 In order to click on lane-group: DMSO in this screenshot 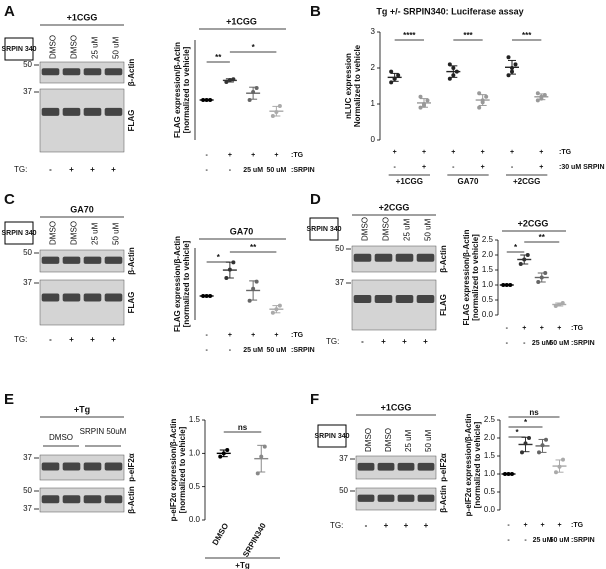, I will do `click(61, 437)`.